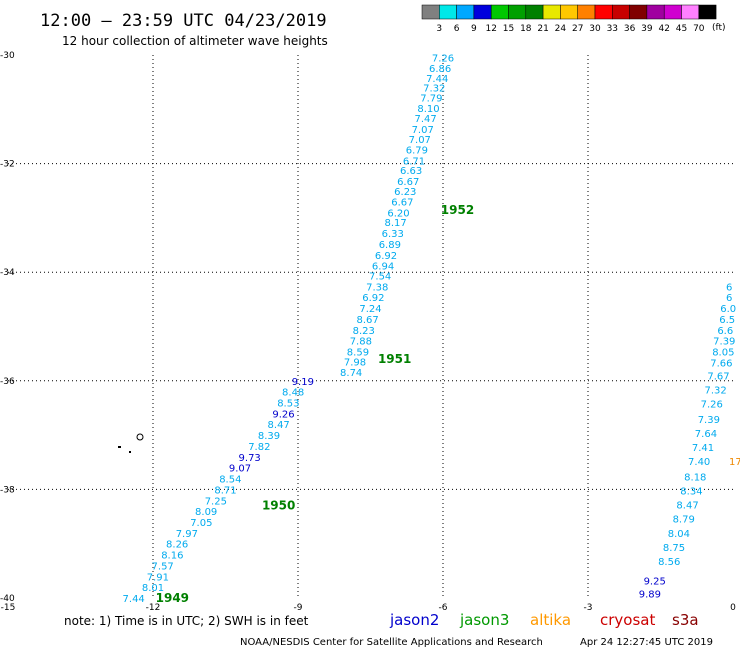 The image size is (740, 650). What do you see at coordinates (355, 362) in the screenshot?
I see `swh-value-label: 7.98` at bounding box center [355, 362].